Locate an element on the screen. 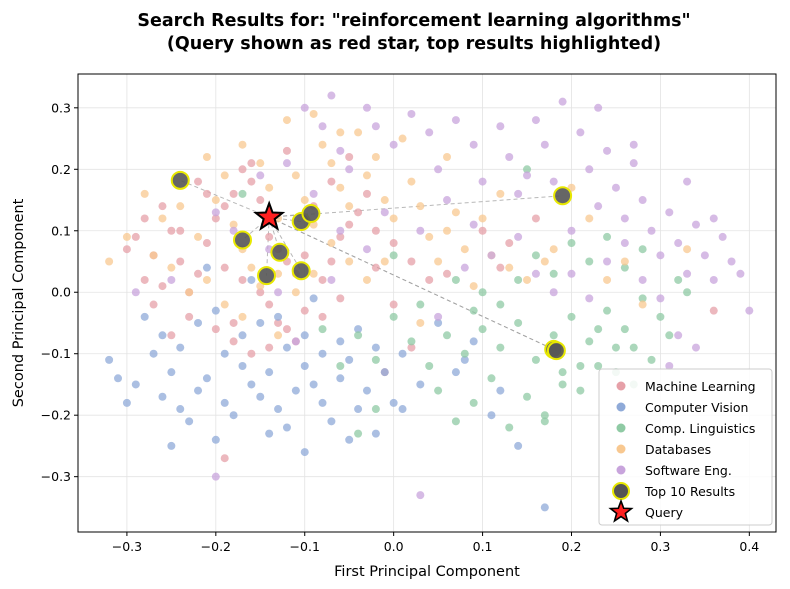 The width and height of the screenshot is (790, 589). y-tick-label-1: −0.2 is located at coordinates (56, 415).